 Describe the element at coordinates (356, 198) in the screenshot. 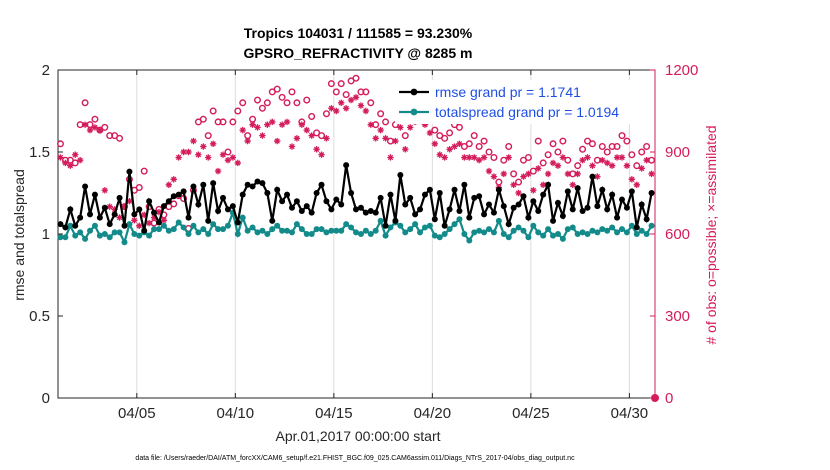

I see `series-rmse` at that location.